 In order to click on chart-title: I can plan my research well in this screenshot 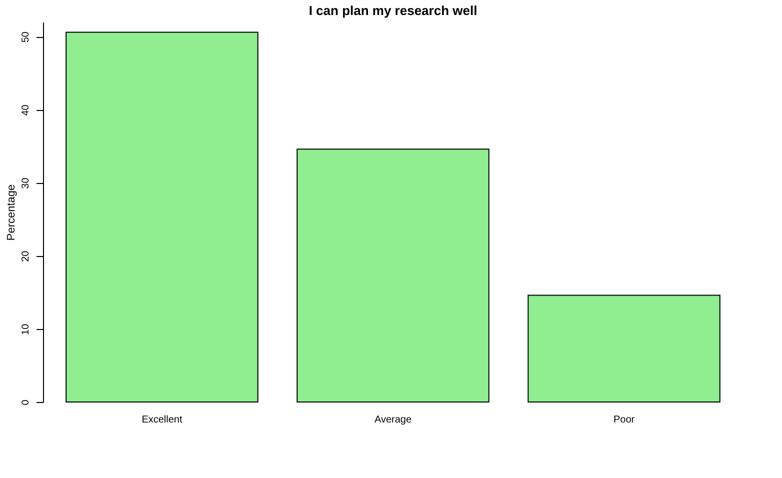, I will do `click(393, 10)`.